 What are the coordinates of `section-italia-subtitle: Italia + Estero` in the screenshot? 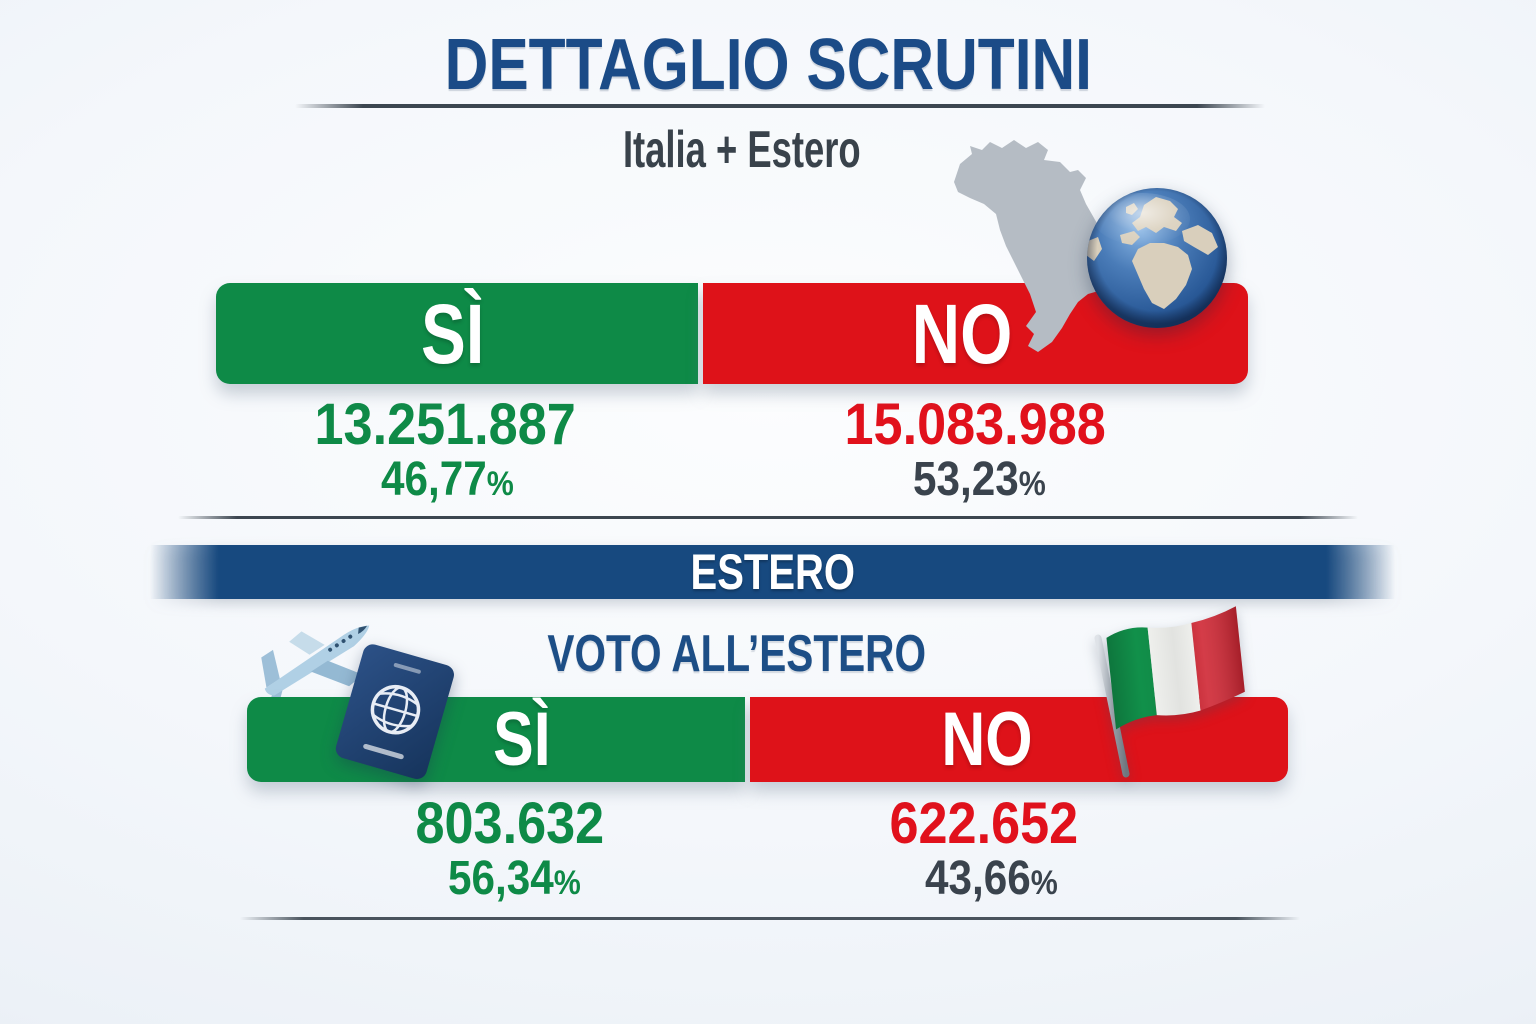 It's located at (742, 150).